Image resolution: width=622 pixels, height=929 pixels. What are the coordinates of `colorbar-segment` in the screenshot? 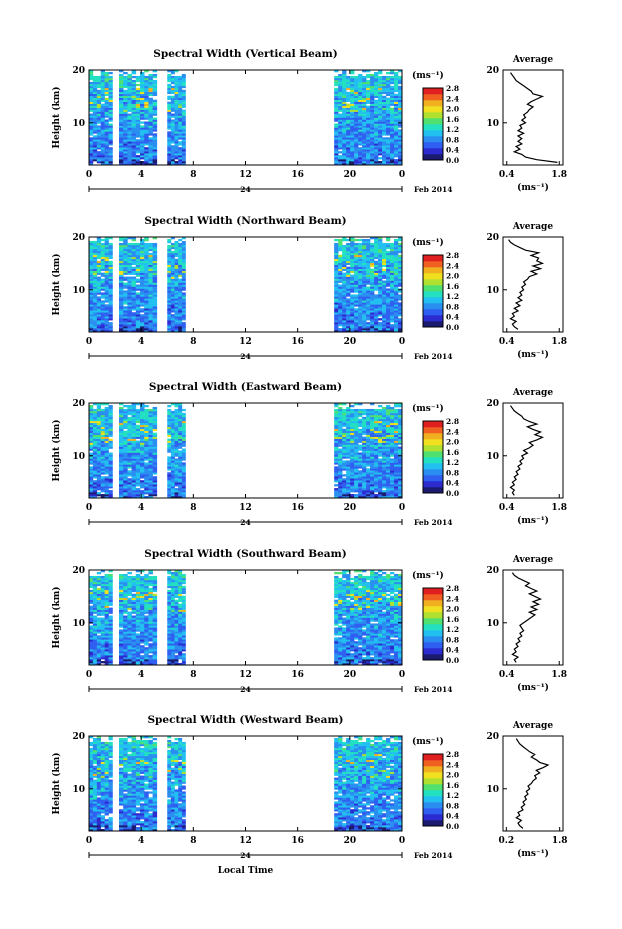 It's located at (433, 312).